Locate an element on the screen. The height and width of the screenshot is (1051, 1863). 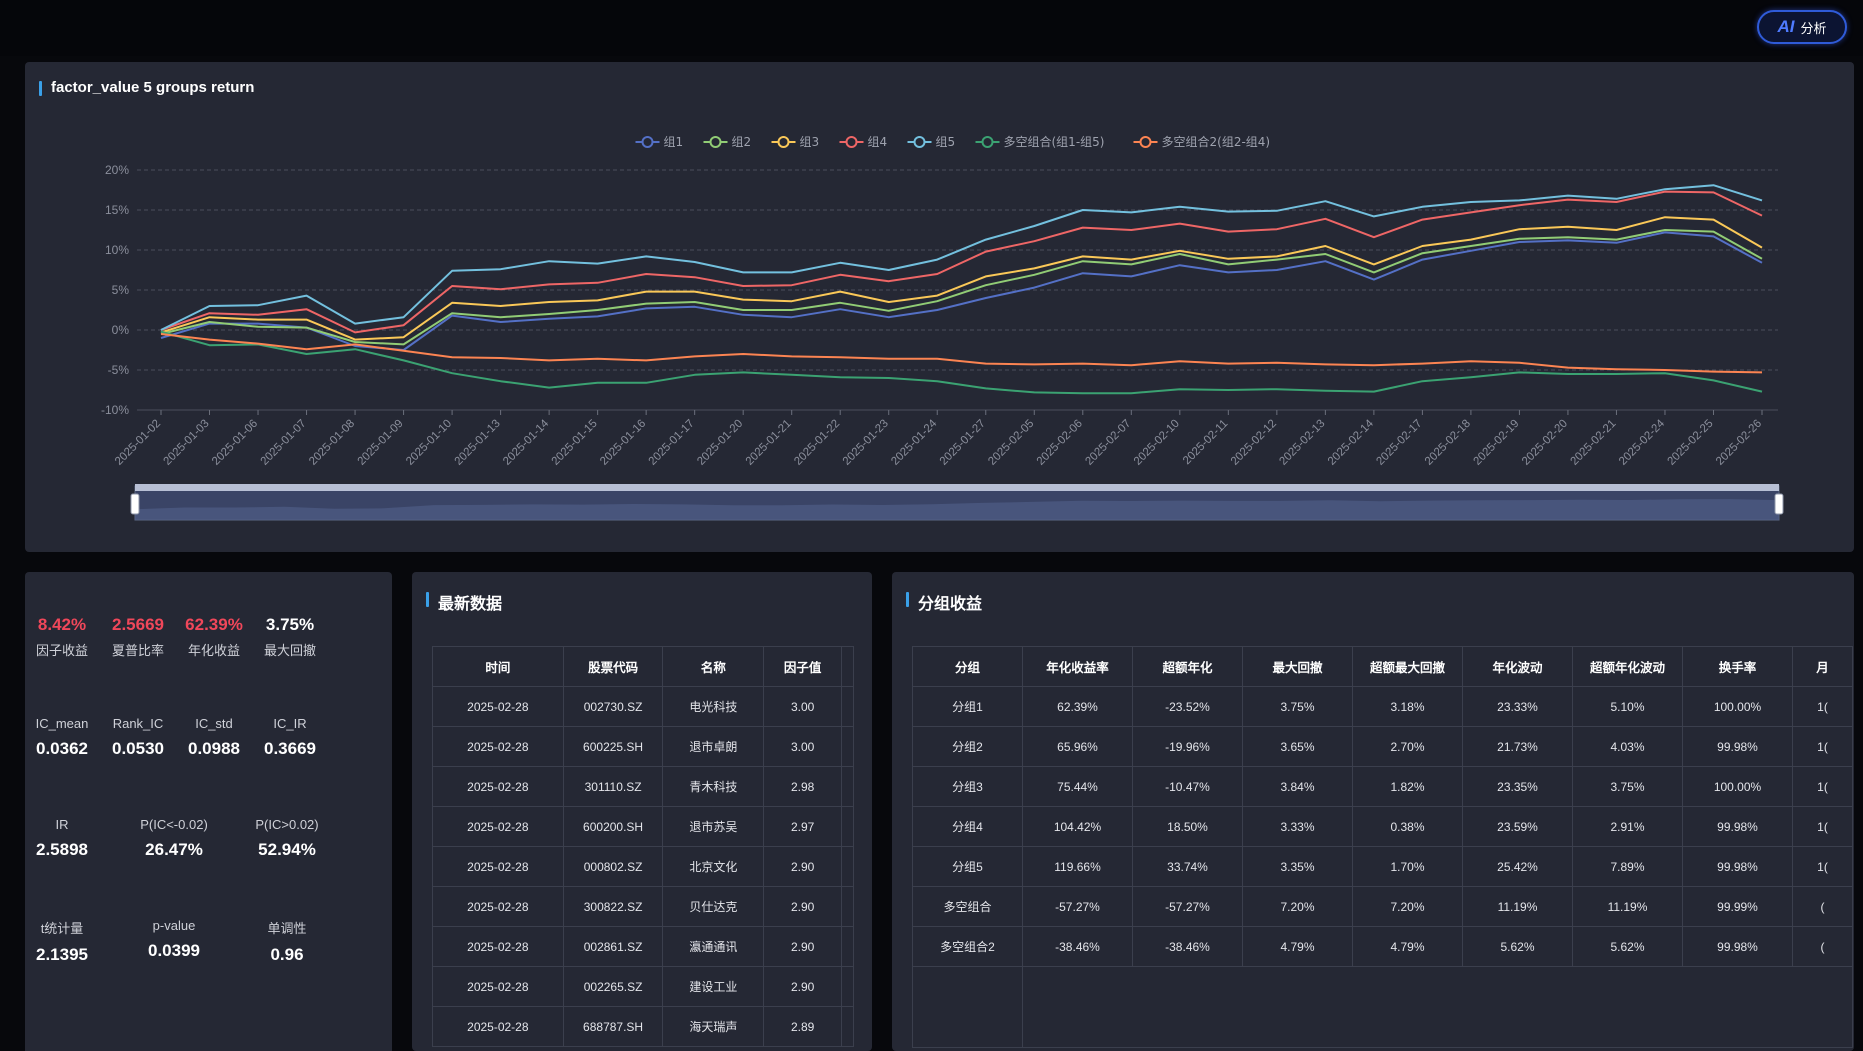
table-cell: 100.00% is located at coordinates (1737, 786).